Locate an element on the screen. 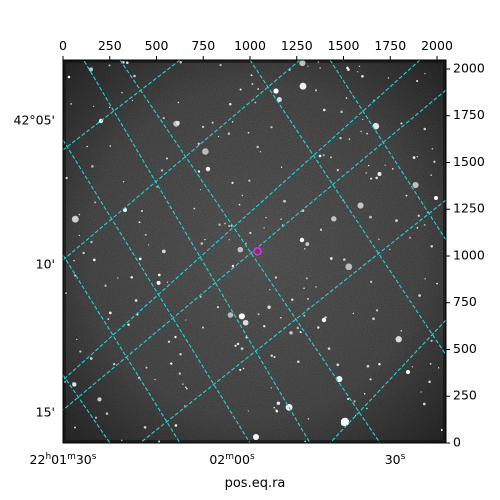 The height and width of the screenshot is (500, 500). right-tick-label: 1250 is located at coordinates (469, 208).